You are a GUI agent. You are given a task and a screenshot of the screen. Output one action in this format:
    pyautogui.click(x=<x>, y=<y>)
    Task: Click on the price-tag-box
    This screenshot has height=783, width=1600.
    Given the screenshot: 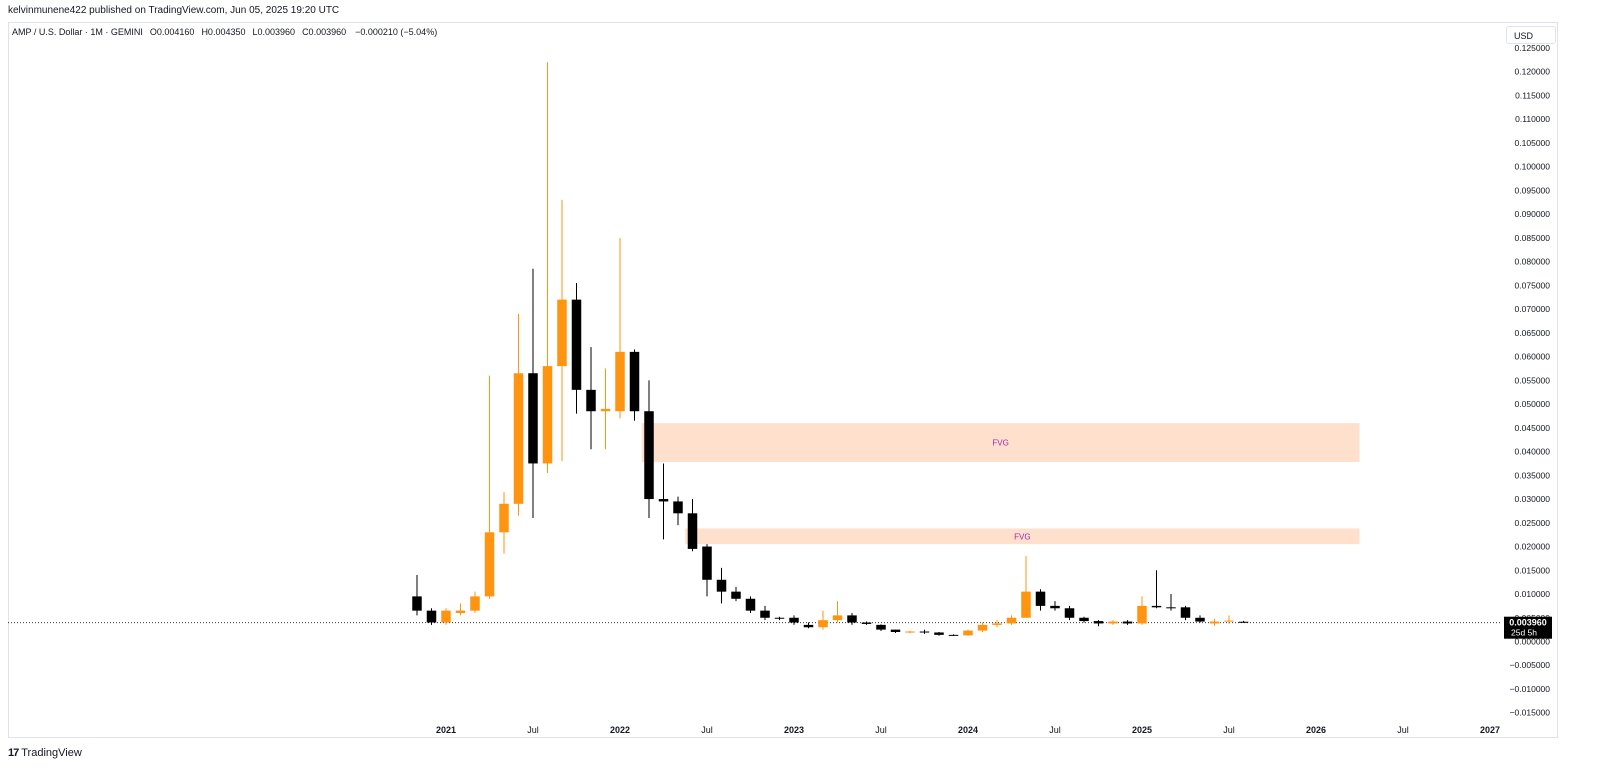 What is the action you would take?
    pyautogui.click(x=1528, y=627)
    